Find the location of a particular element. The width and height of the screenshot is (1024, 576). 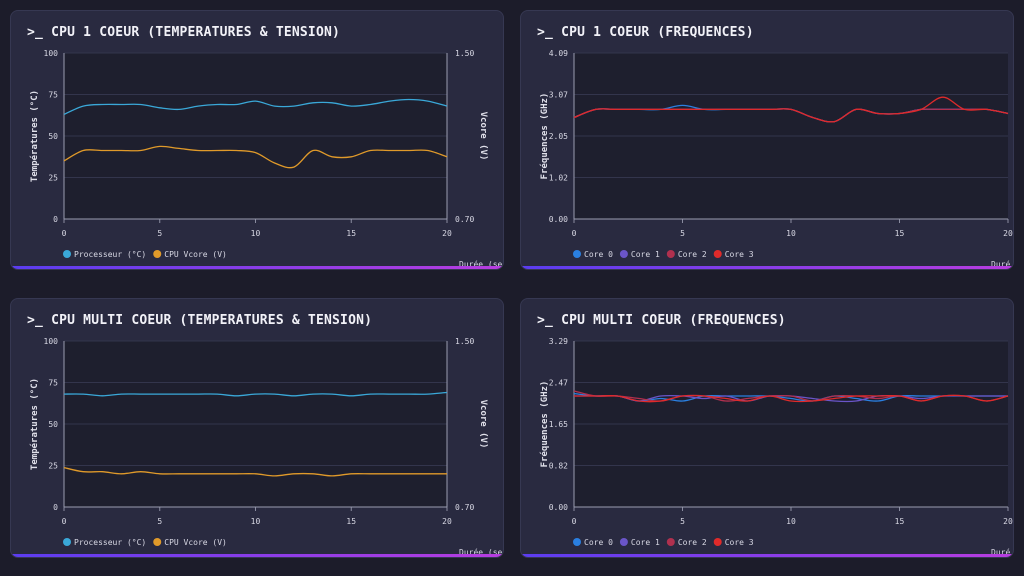

y-tick-label: 1.65 is located at coordinates (558, 424).